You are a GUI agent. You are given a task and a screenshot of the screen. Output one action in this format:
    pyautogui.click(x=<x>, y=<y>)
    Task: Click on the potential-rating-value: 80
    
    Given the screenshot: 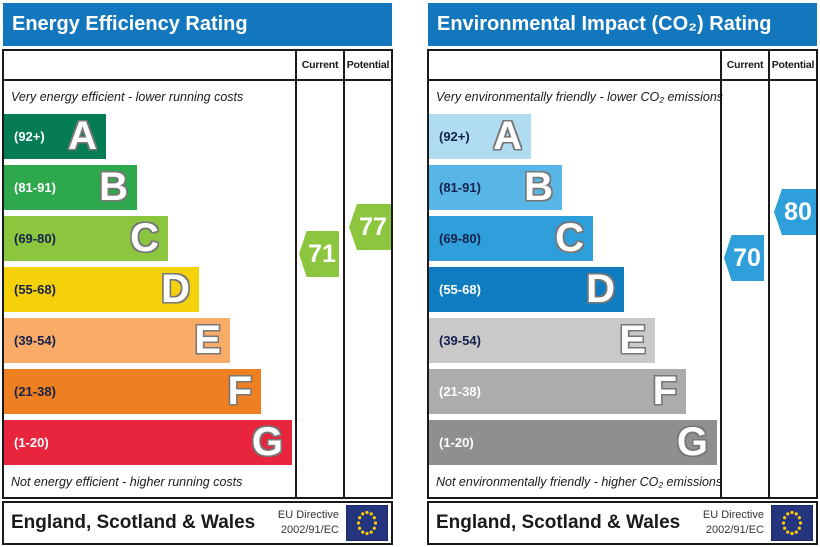 What is the action you would take?
    pyautogui.click(x=798, y=211)
    